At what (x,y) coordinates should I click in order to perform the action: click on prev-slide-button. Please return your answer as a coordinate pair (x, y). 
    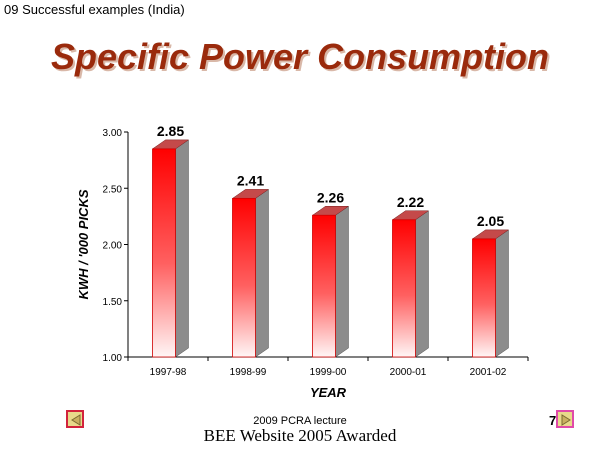
    Looking at the image, I should click on (75, 419).